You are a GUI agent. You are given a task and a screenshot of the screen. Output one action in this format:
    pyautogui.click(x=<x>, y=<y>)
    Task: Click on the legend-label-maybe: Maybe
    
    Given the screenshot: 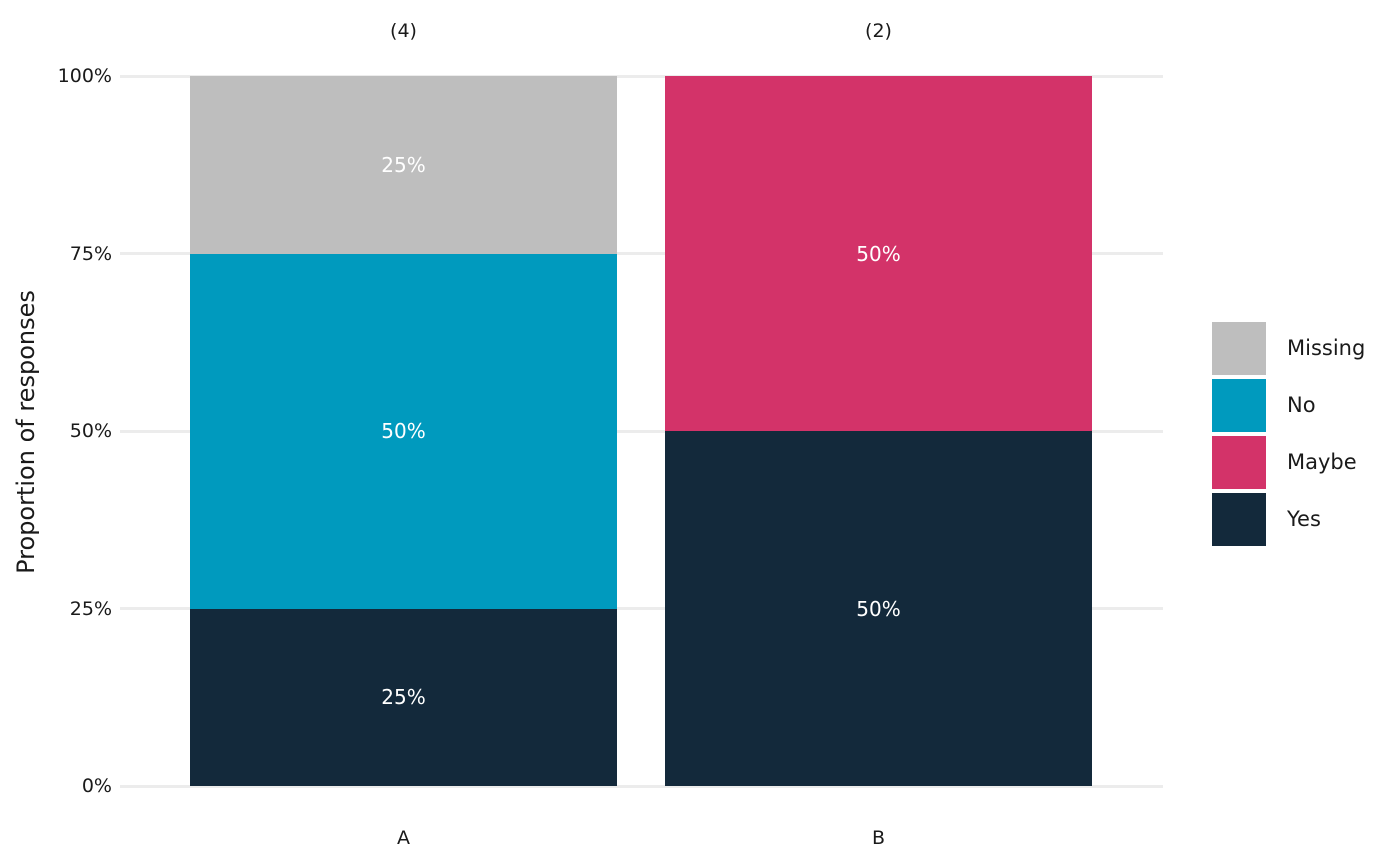 What is the action you would take?
    pyautogui.click(x=1322, y=462)
    